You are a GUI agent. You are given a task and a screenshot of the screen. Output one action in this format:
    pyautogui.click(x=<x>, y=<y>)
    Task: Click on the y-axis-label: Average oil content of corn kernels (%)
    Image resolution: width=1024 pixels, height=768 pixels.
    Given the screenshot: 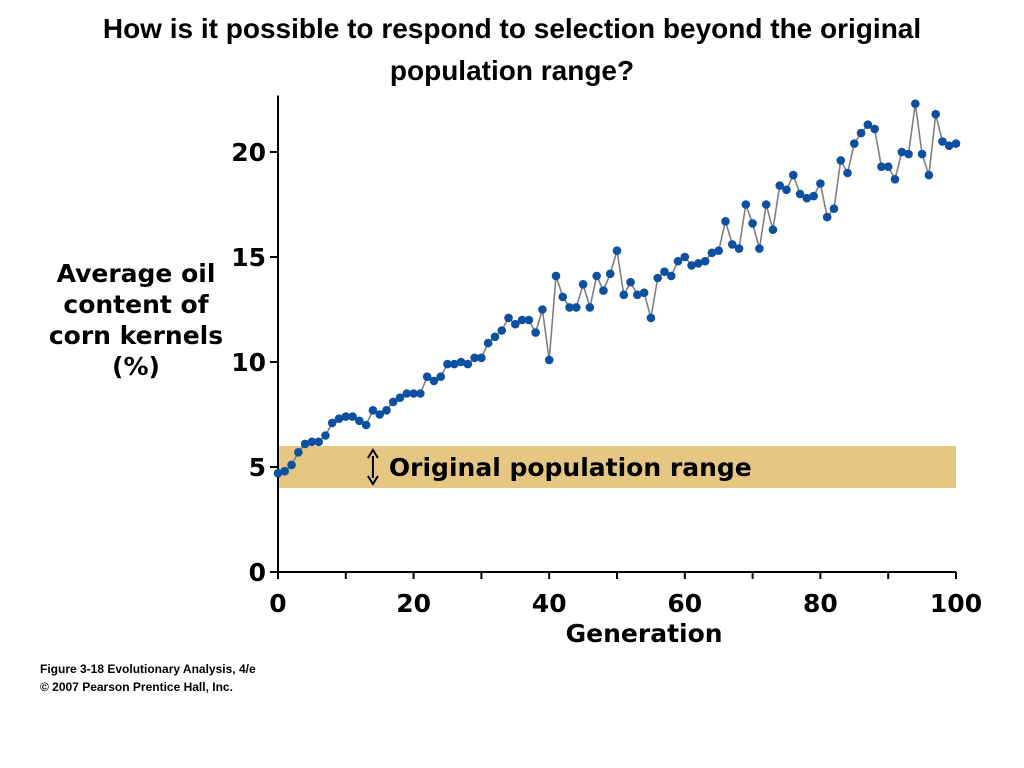 What is the action you would take?
    pyautogui.click(x=136, y=320)
    